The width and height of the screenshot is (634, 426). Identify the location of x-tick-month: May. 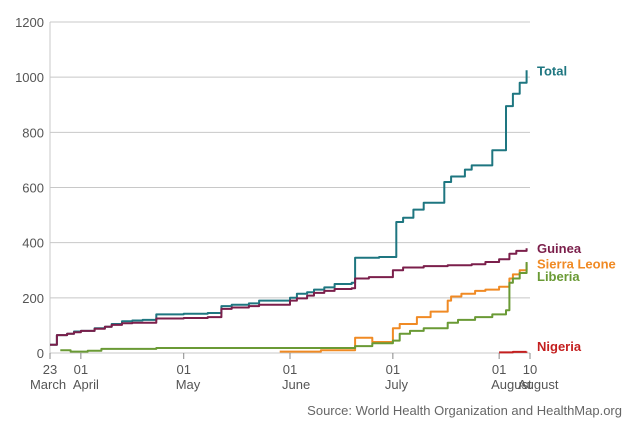
(188, 384).